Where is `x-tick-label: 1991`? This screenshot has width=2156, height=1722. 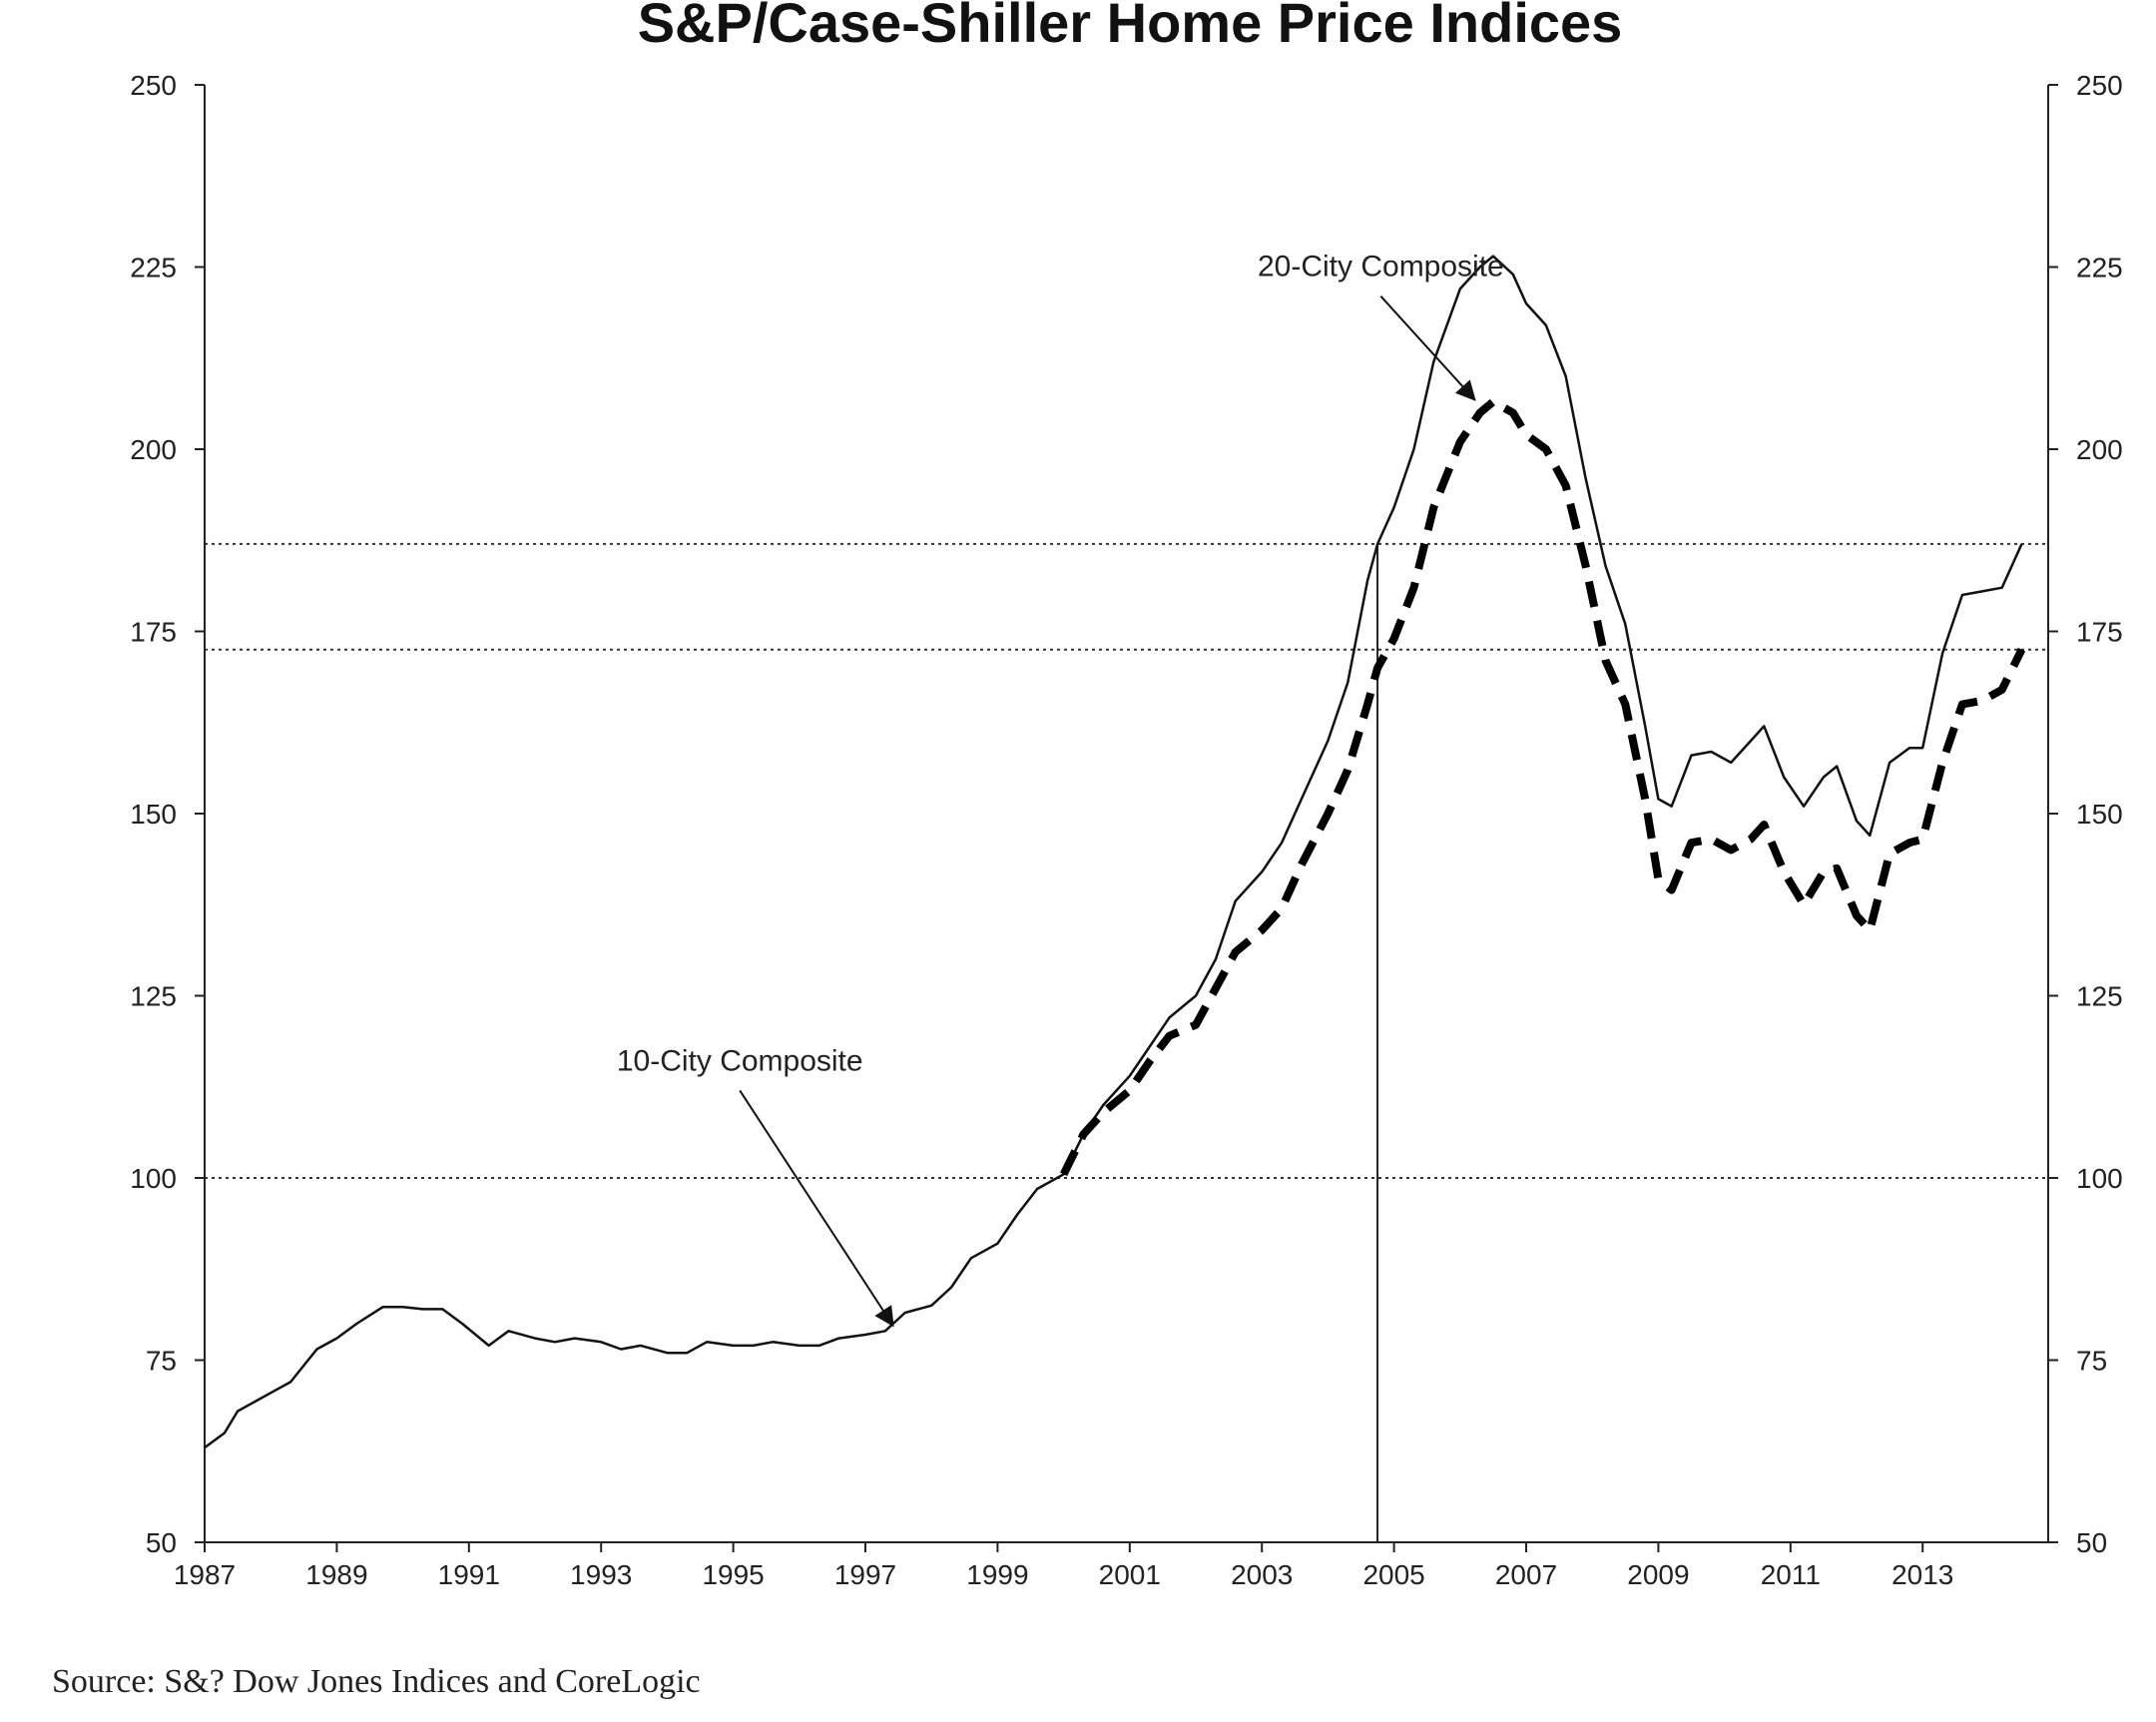
x-tick-label: 1991 is located at coordinates (469, 1575).